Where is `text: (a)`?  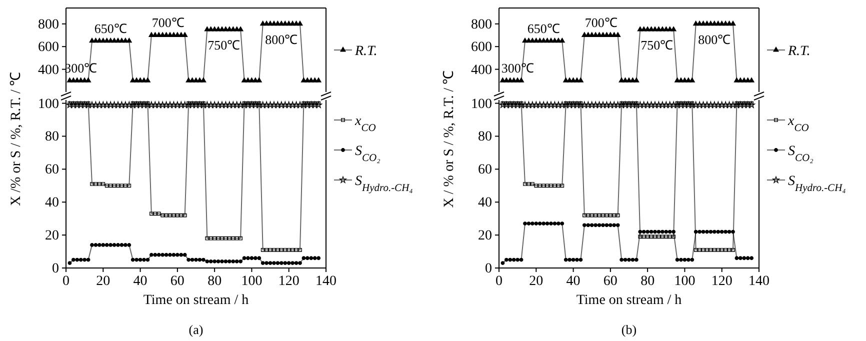
text: (a) is located at coordinates (196, 329).